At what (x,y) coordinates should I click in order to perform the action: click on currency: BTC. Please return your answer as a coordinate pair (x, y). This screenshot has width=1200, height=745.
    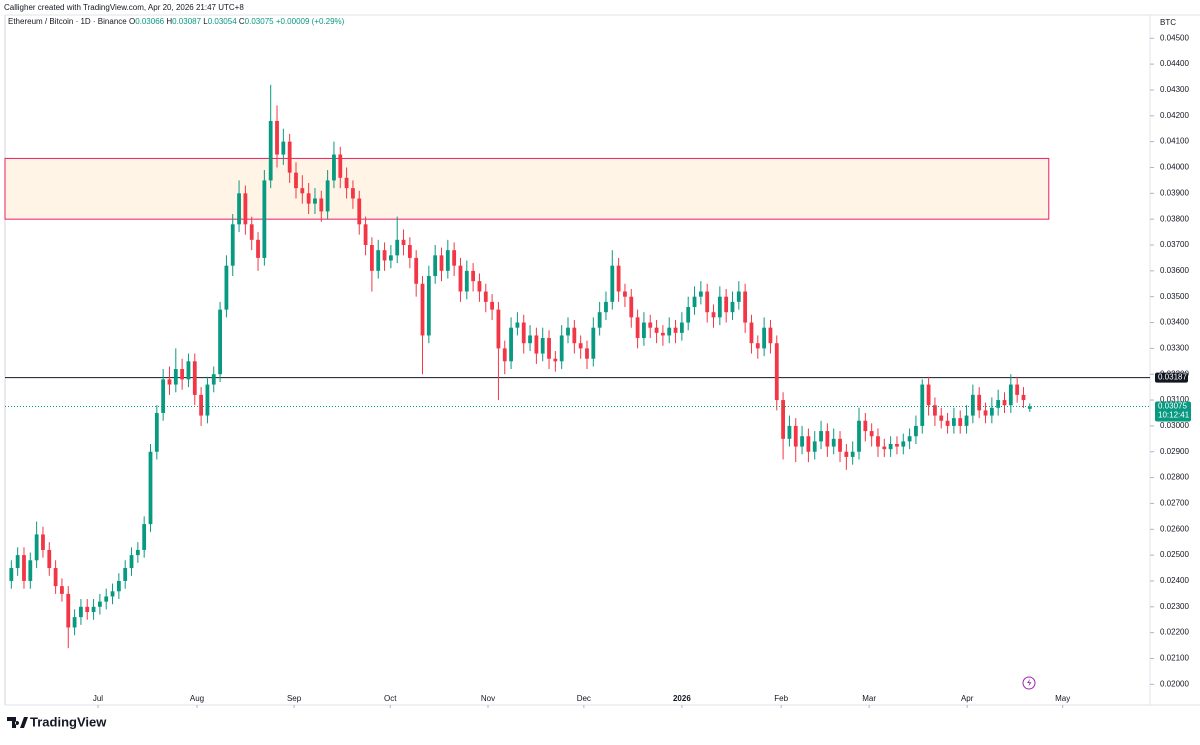
    Looking at the image, I should click on (1168, 22).